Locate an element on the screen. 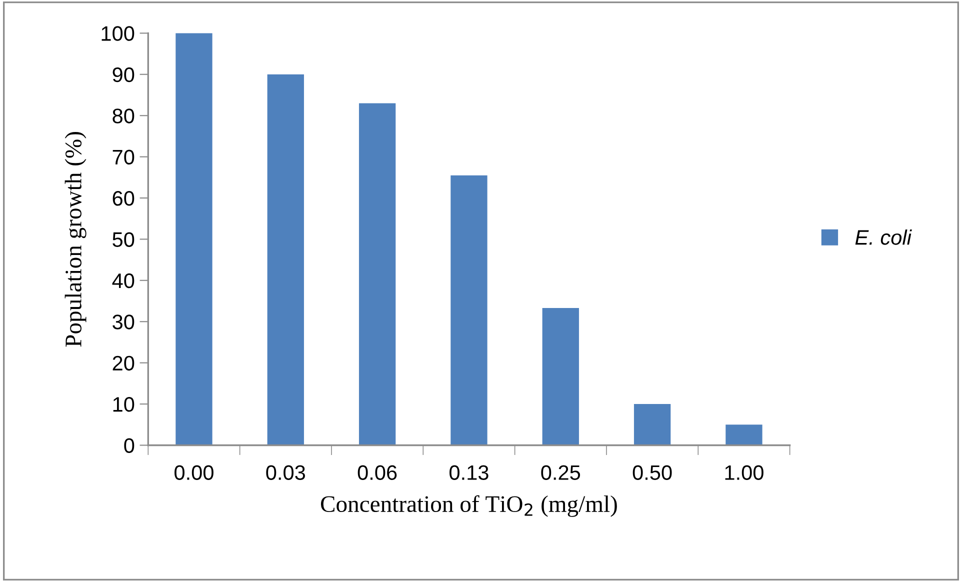 The height and width of the screenshot is (582, 962). x-tick-label: 0.03 is located at coordinates (286, 472).